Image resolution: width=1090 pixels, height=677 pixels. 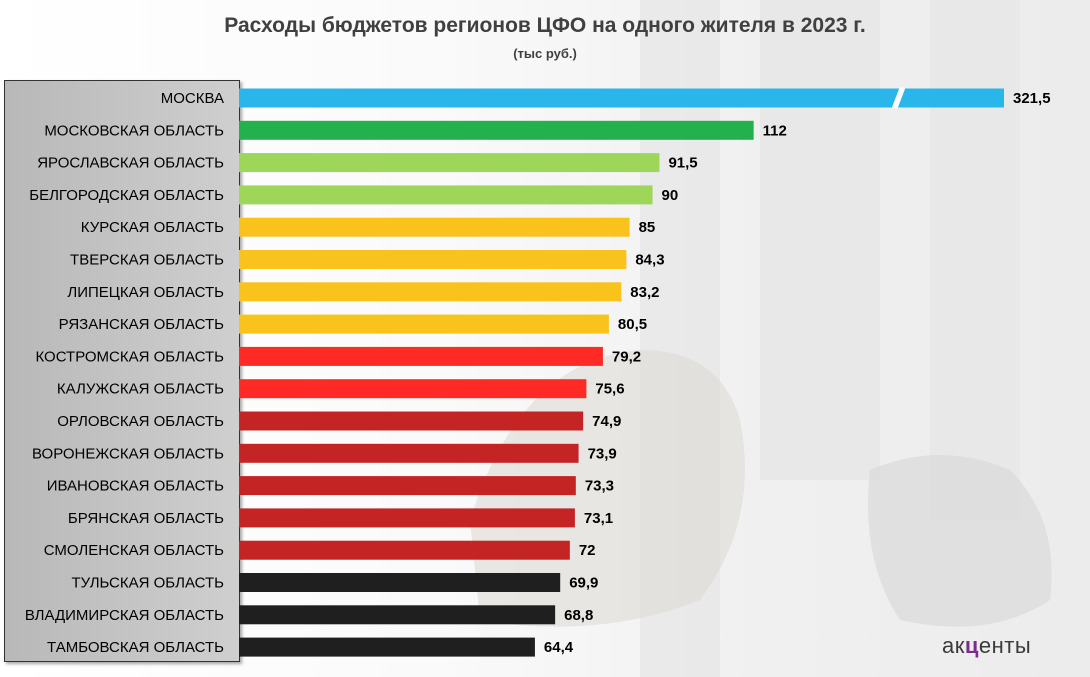 I want to click on value-label-17: 68,8, so click(x=578, y=615).